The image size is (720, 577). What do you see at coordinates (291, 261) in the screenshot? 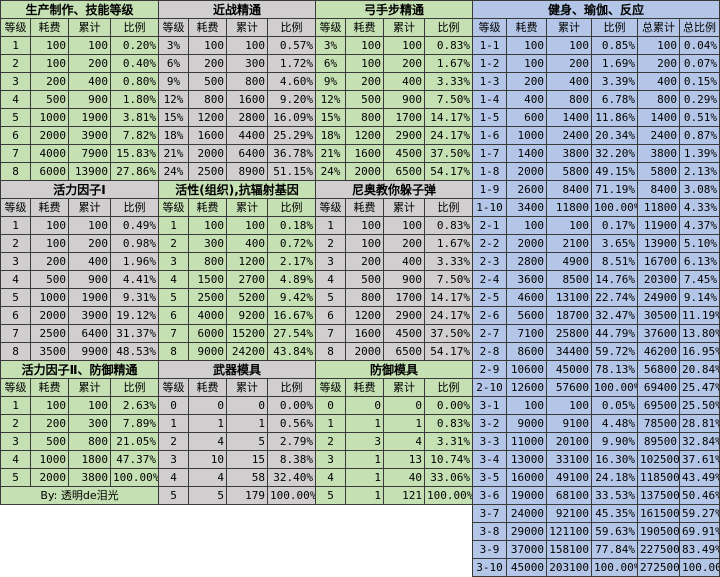
I see `table-cell: 2.17%` at bounding box center [291, 261].